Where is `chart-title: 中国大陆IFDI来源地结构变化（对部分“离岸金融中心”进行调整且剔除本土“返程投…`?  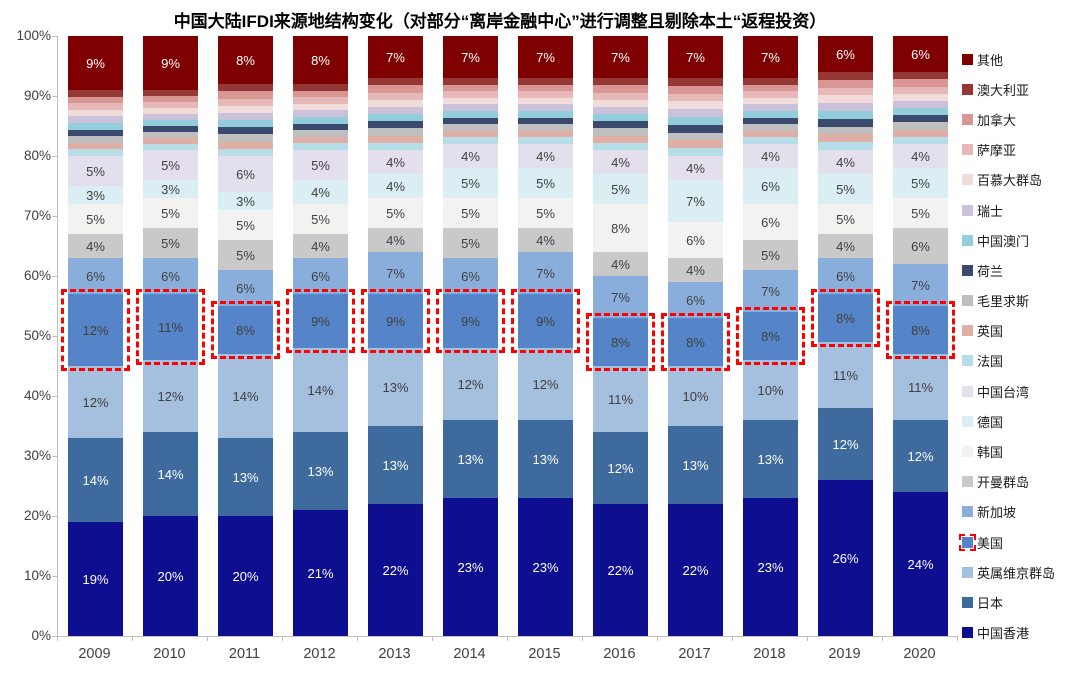 chart-title: 中国大陆IFDI来源地结构变化（对部分“离岸金融中心”进行调整且剔除本土“返程投… is located at coordinates (500, 21).